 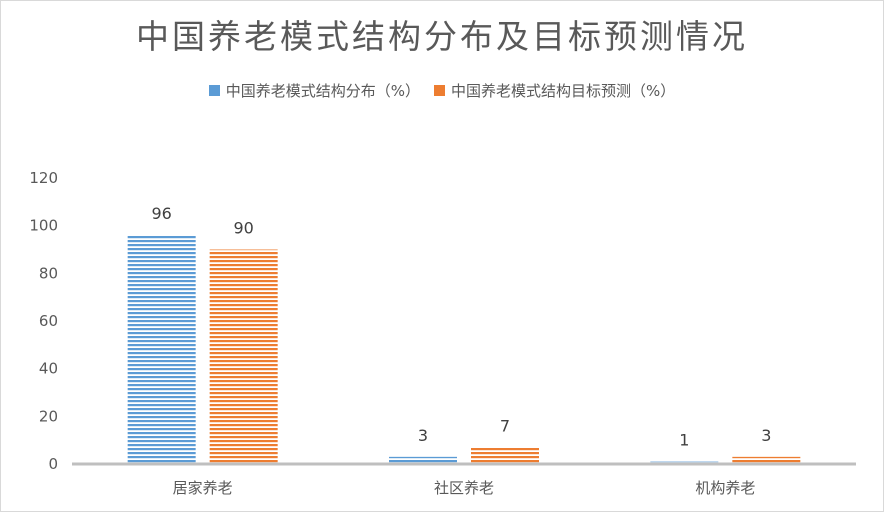 What do you see at coordinates (203, 488) in the screenshot?
I see `x-tick-label: 居家养老` at bounding box center [203, 488].